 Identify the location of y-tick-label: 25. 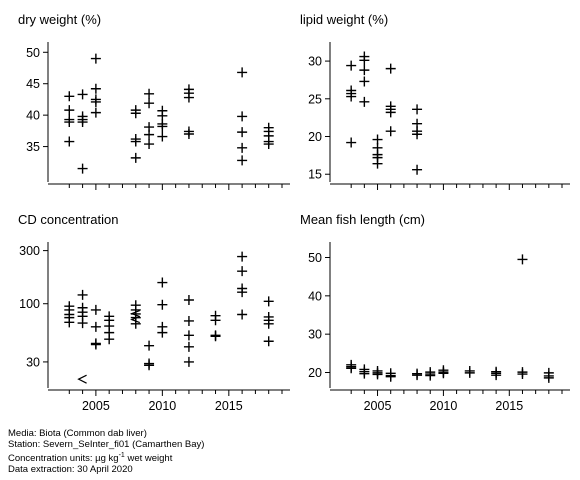
(315, 99).